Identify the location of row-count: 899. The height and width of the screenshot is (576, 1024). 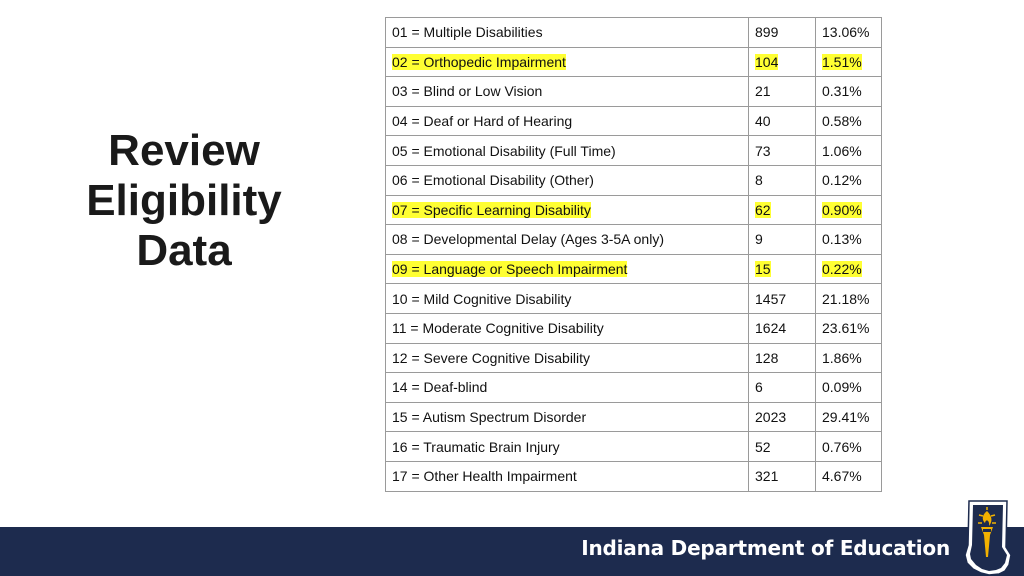
(782, 32).